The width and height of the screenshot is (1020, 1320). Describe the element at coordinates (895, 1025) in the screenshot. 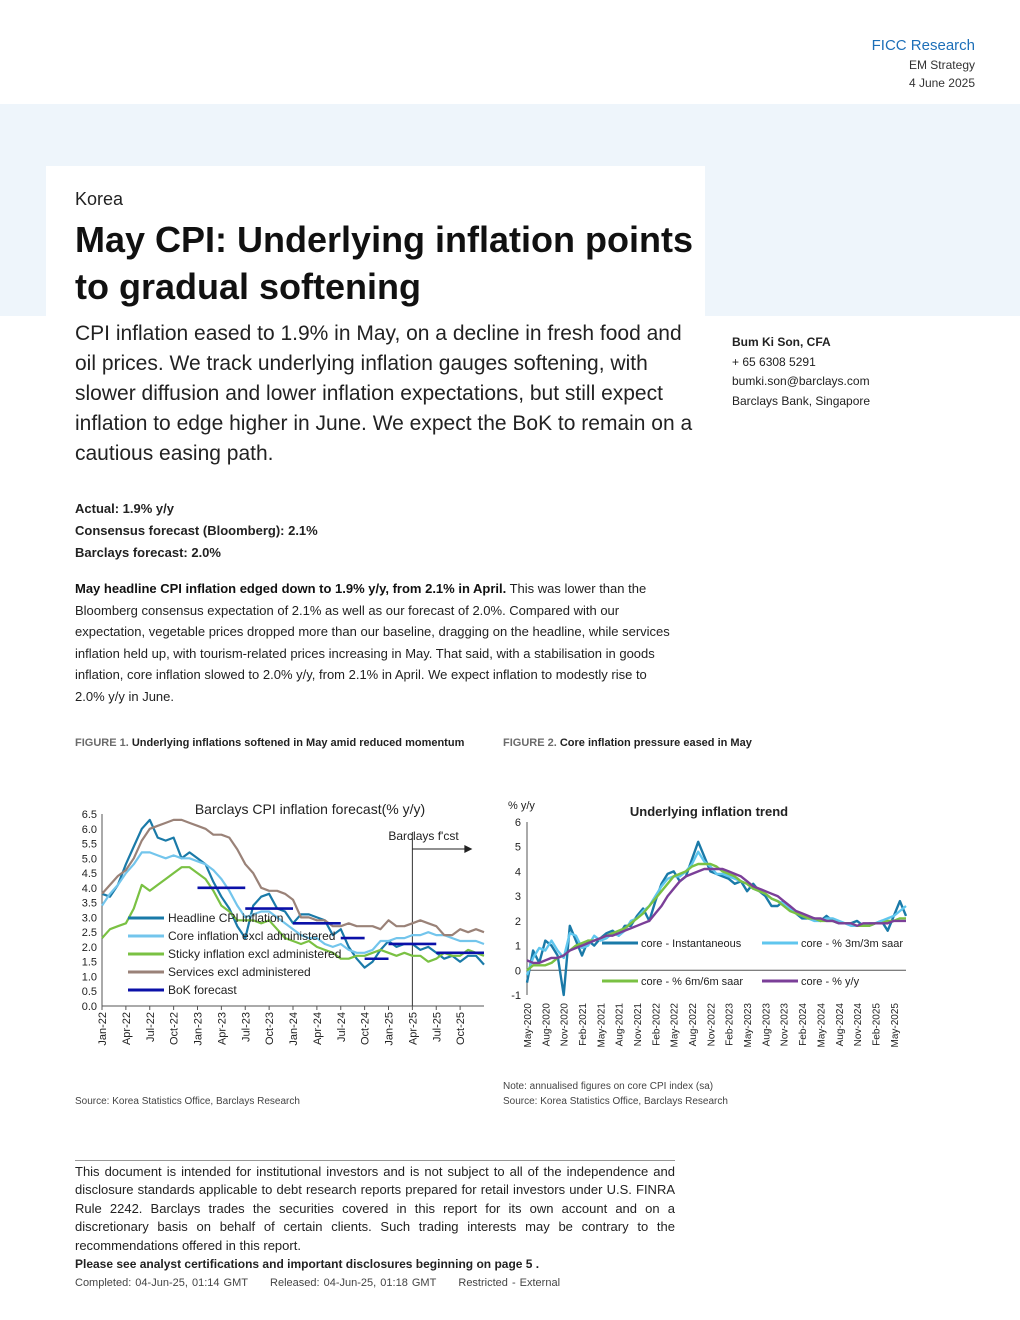

I see `chart2-xtick-label: May-2025` at that location.